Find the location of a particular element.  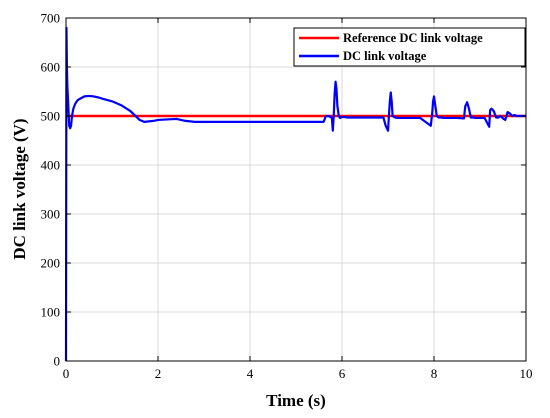

legend-label-reference: Reference DC link voltage is located at coordinates (413, 38).